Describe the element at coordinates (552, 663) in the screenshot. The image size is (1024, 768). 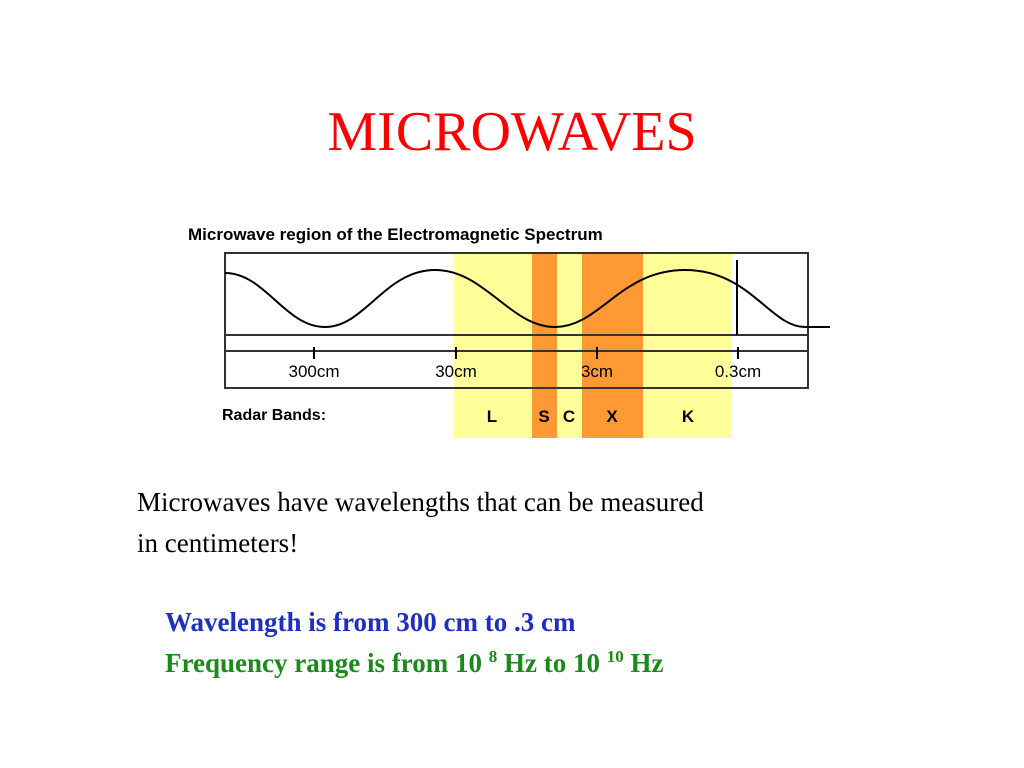
I see `frequency-mid: Hz to 10` at that location.